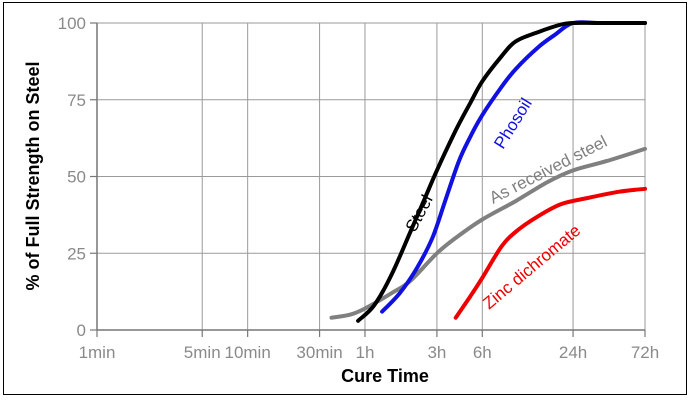  Describe the element at coordinates (72, 23) in the screenshot. I see `y-tick-label: 100` at that location.